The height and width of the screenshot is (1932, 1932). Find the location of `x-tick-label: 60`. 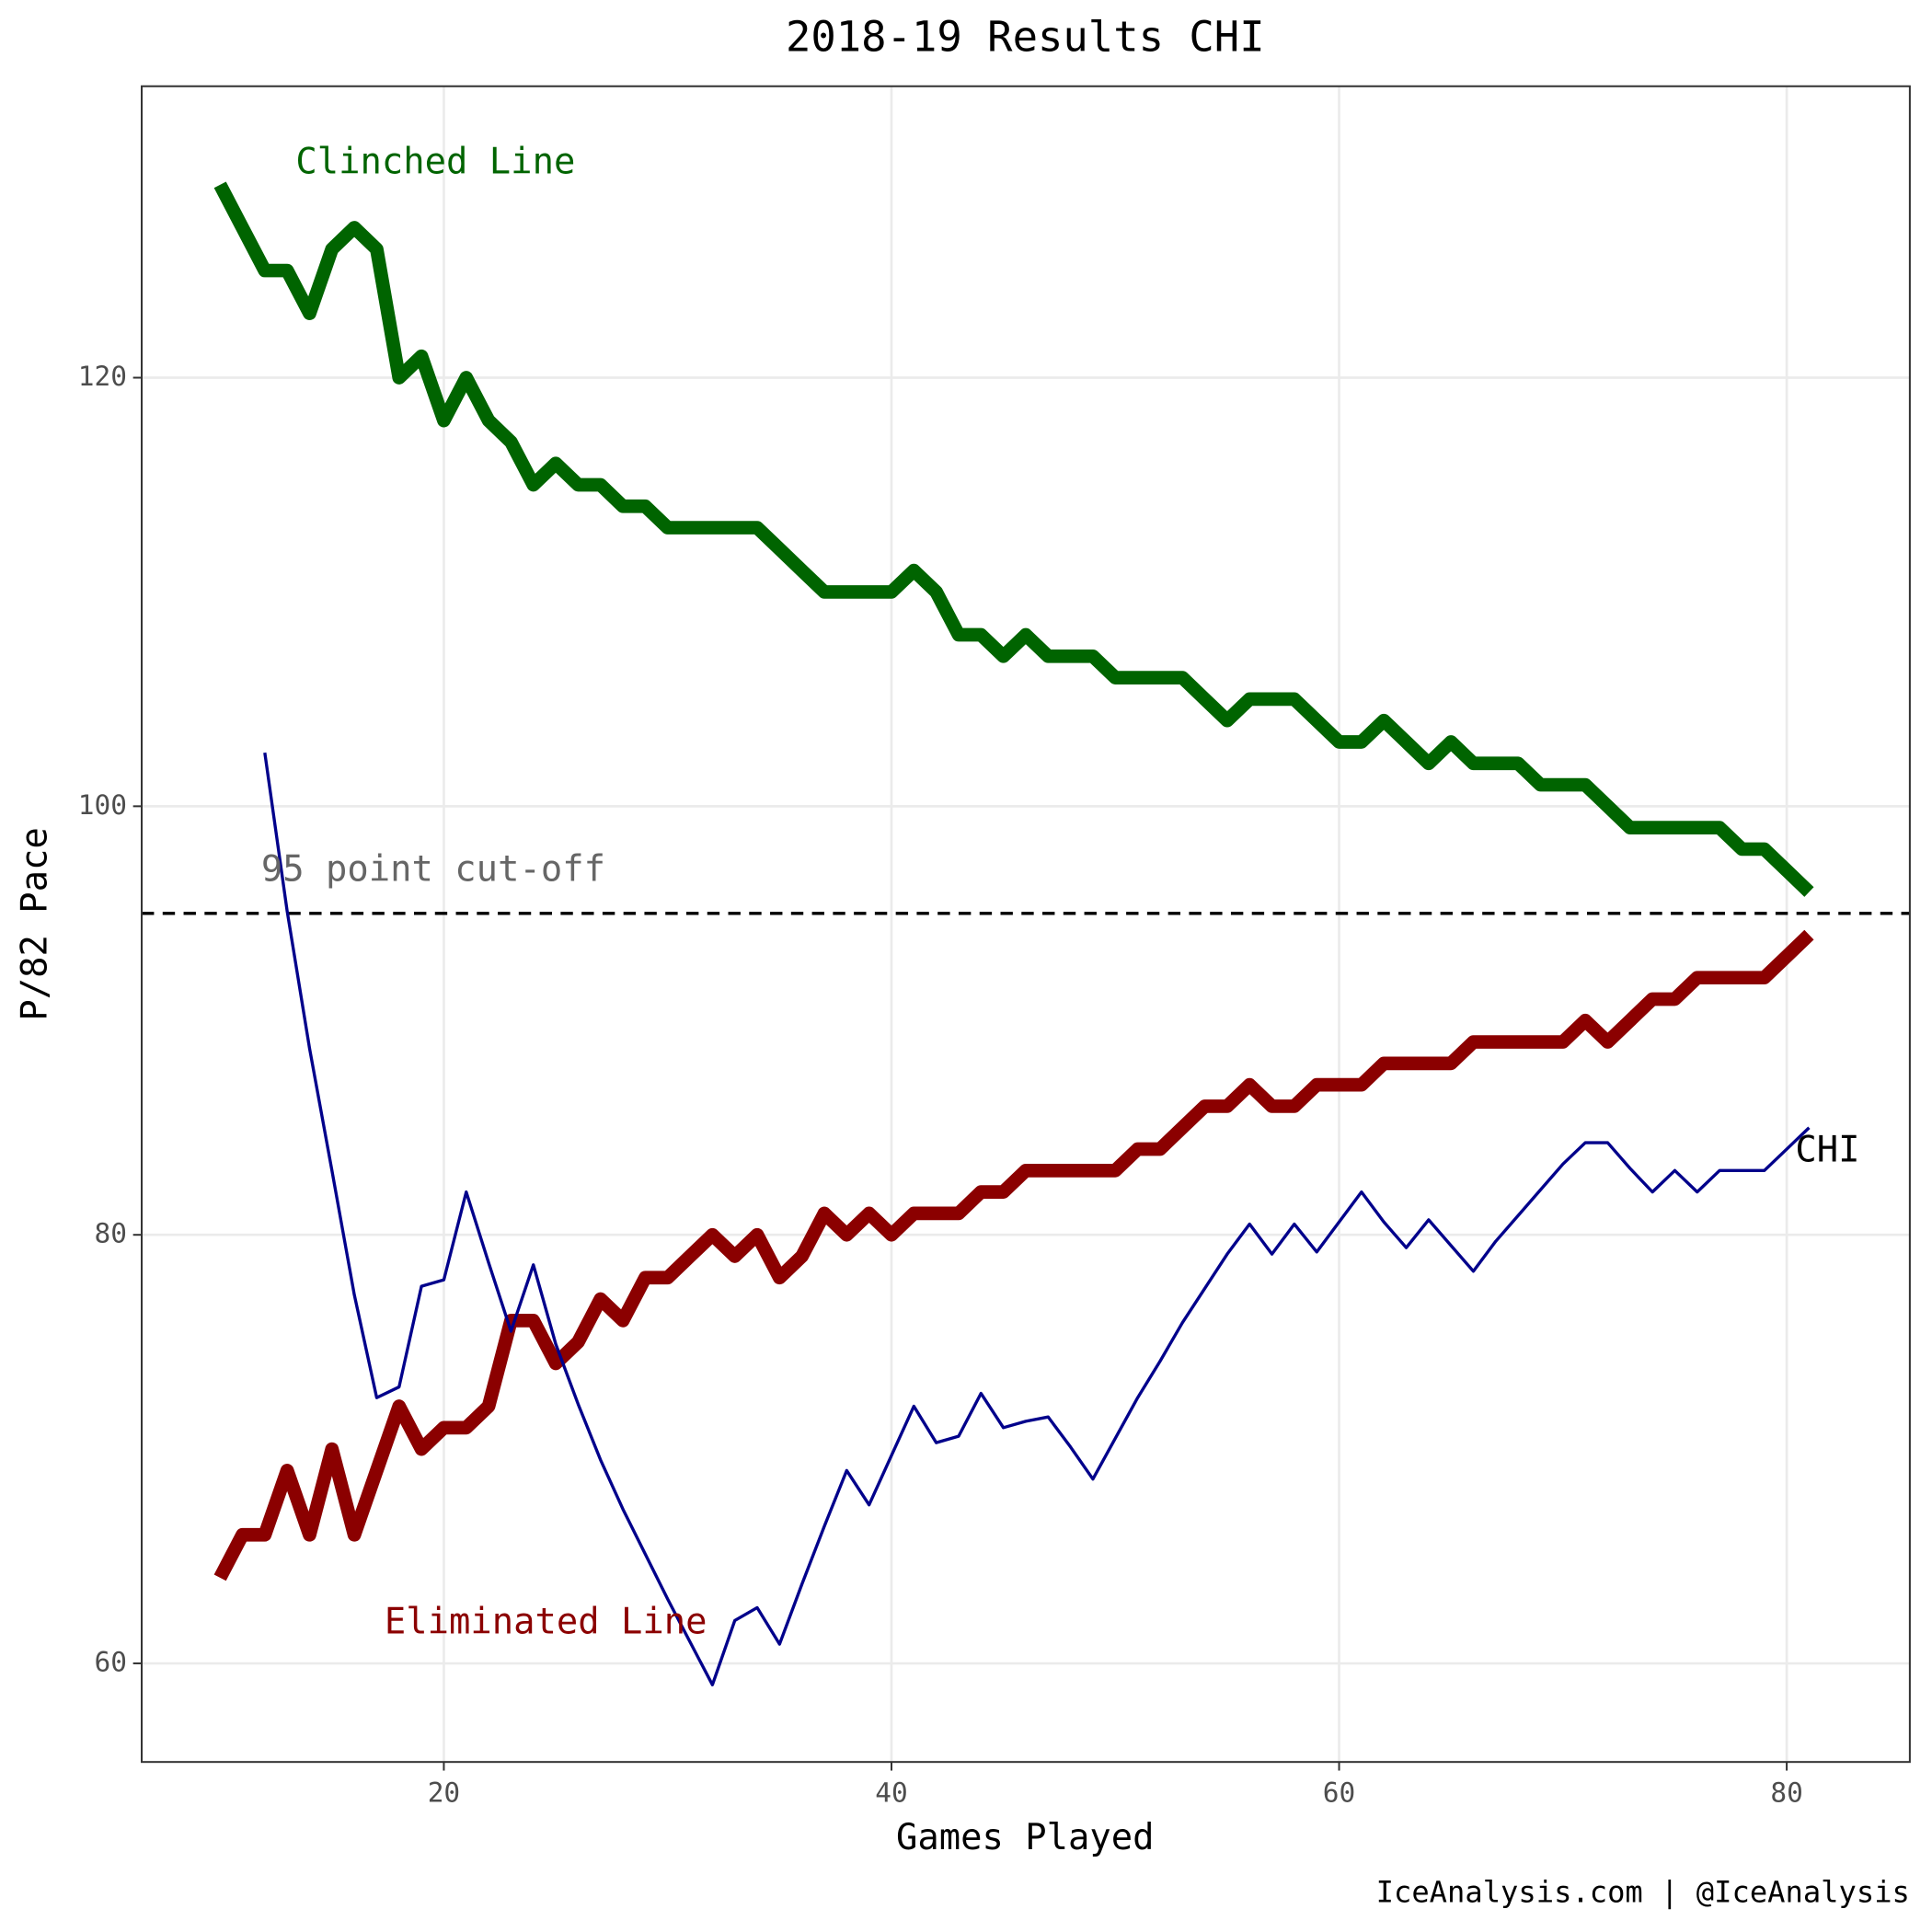

x-tick-label: 60 is located at coordinates (1339, 1793).